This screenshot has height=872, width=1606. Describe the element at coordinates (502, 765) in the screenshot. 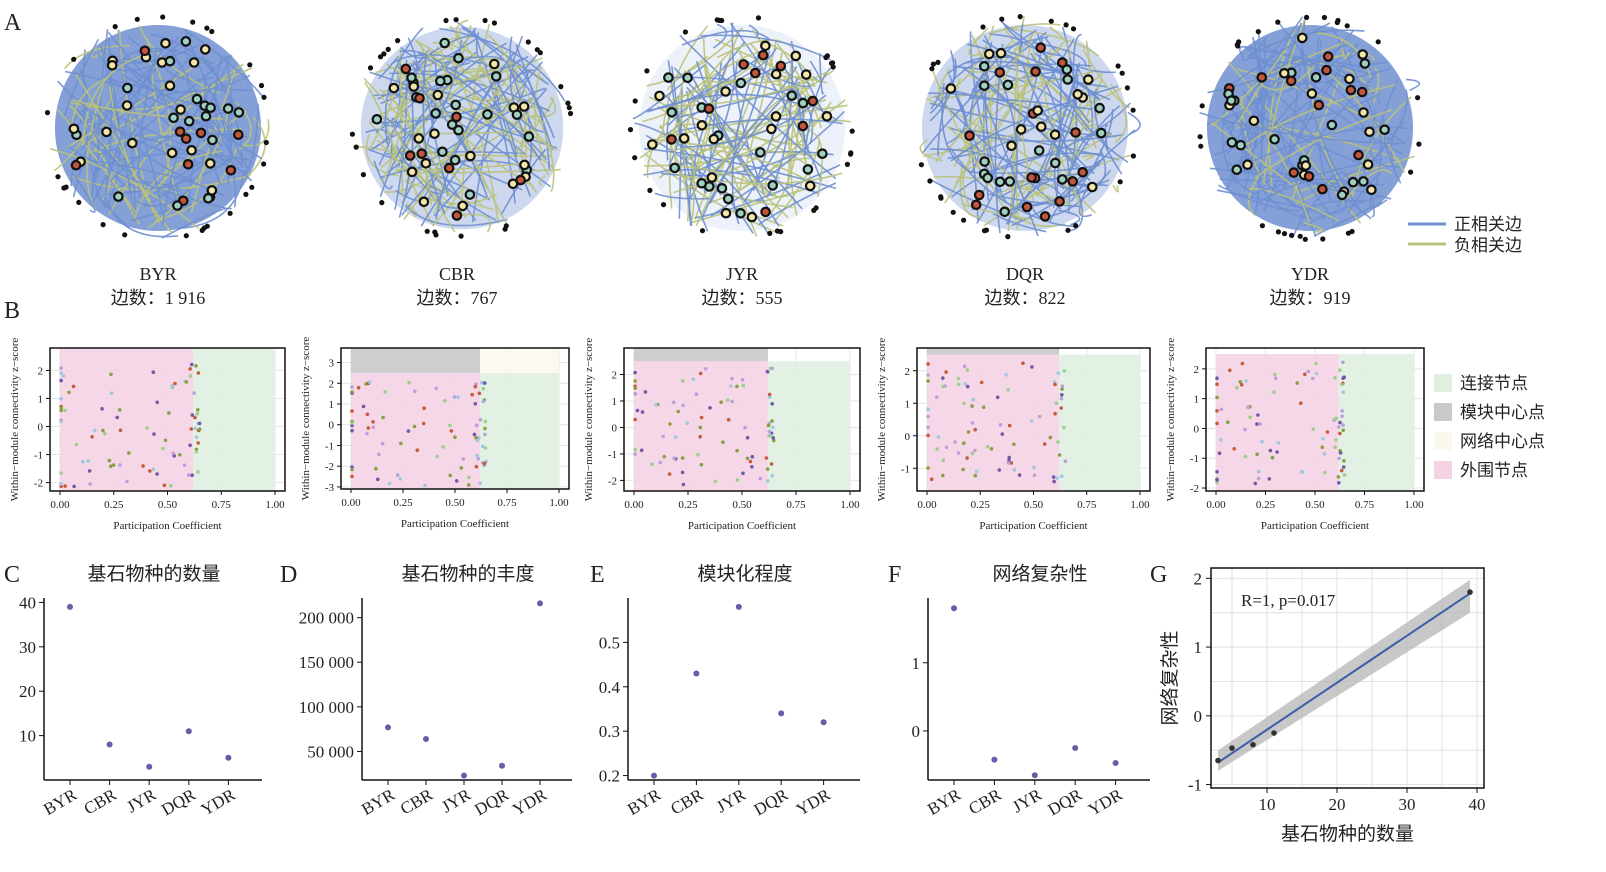

I see `data-point-dqr` at that location.